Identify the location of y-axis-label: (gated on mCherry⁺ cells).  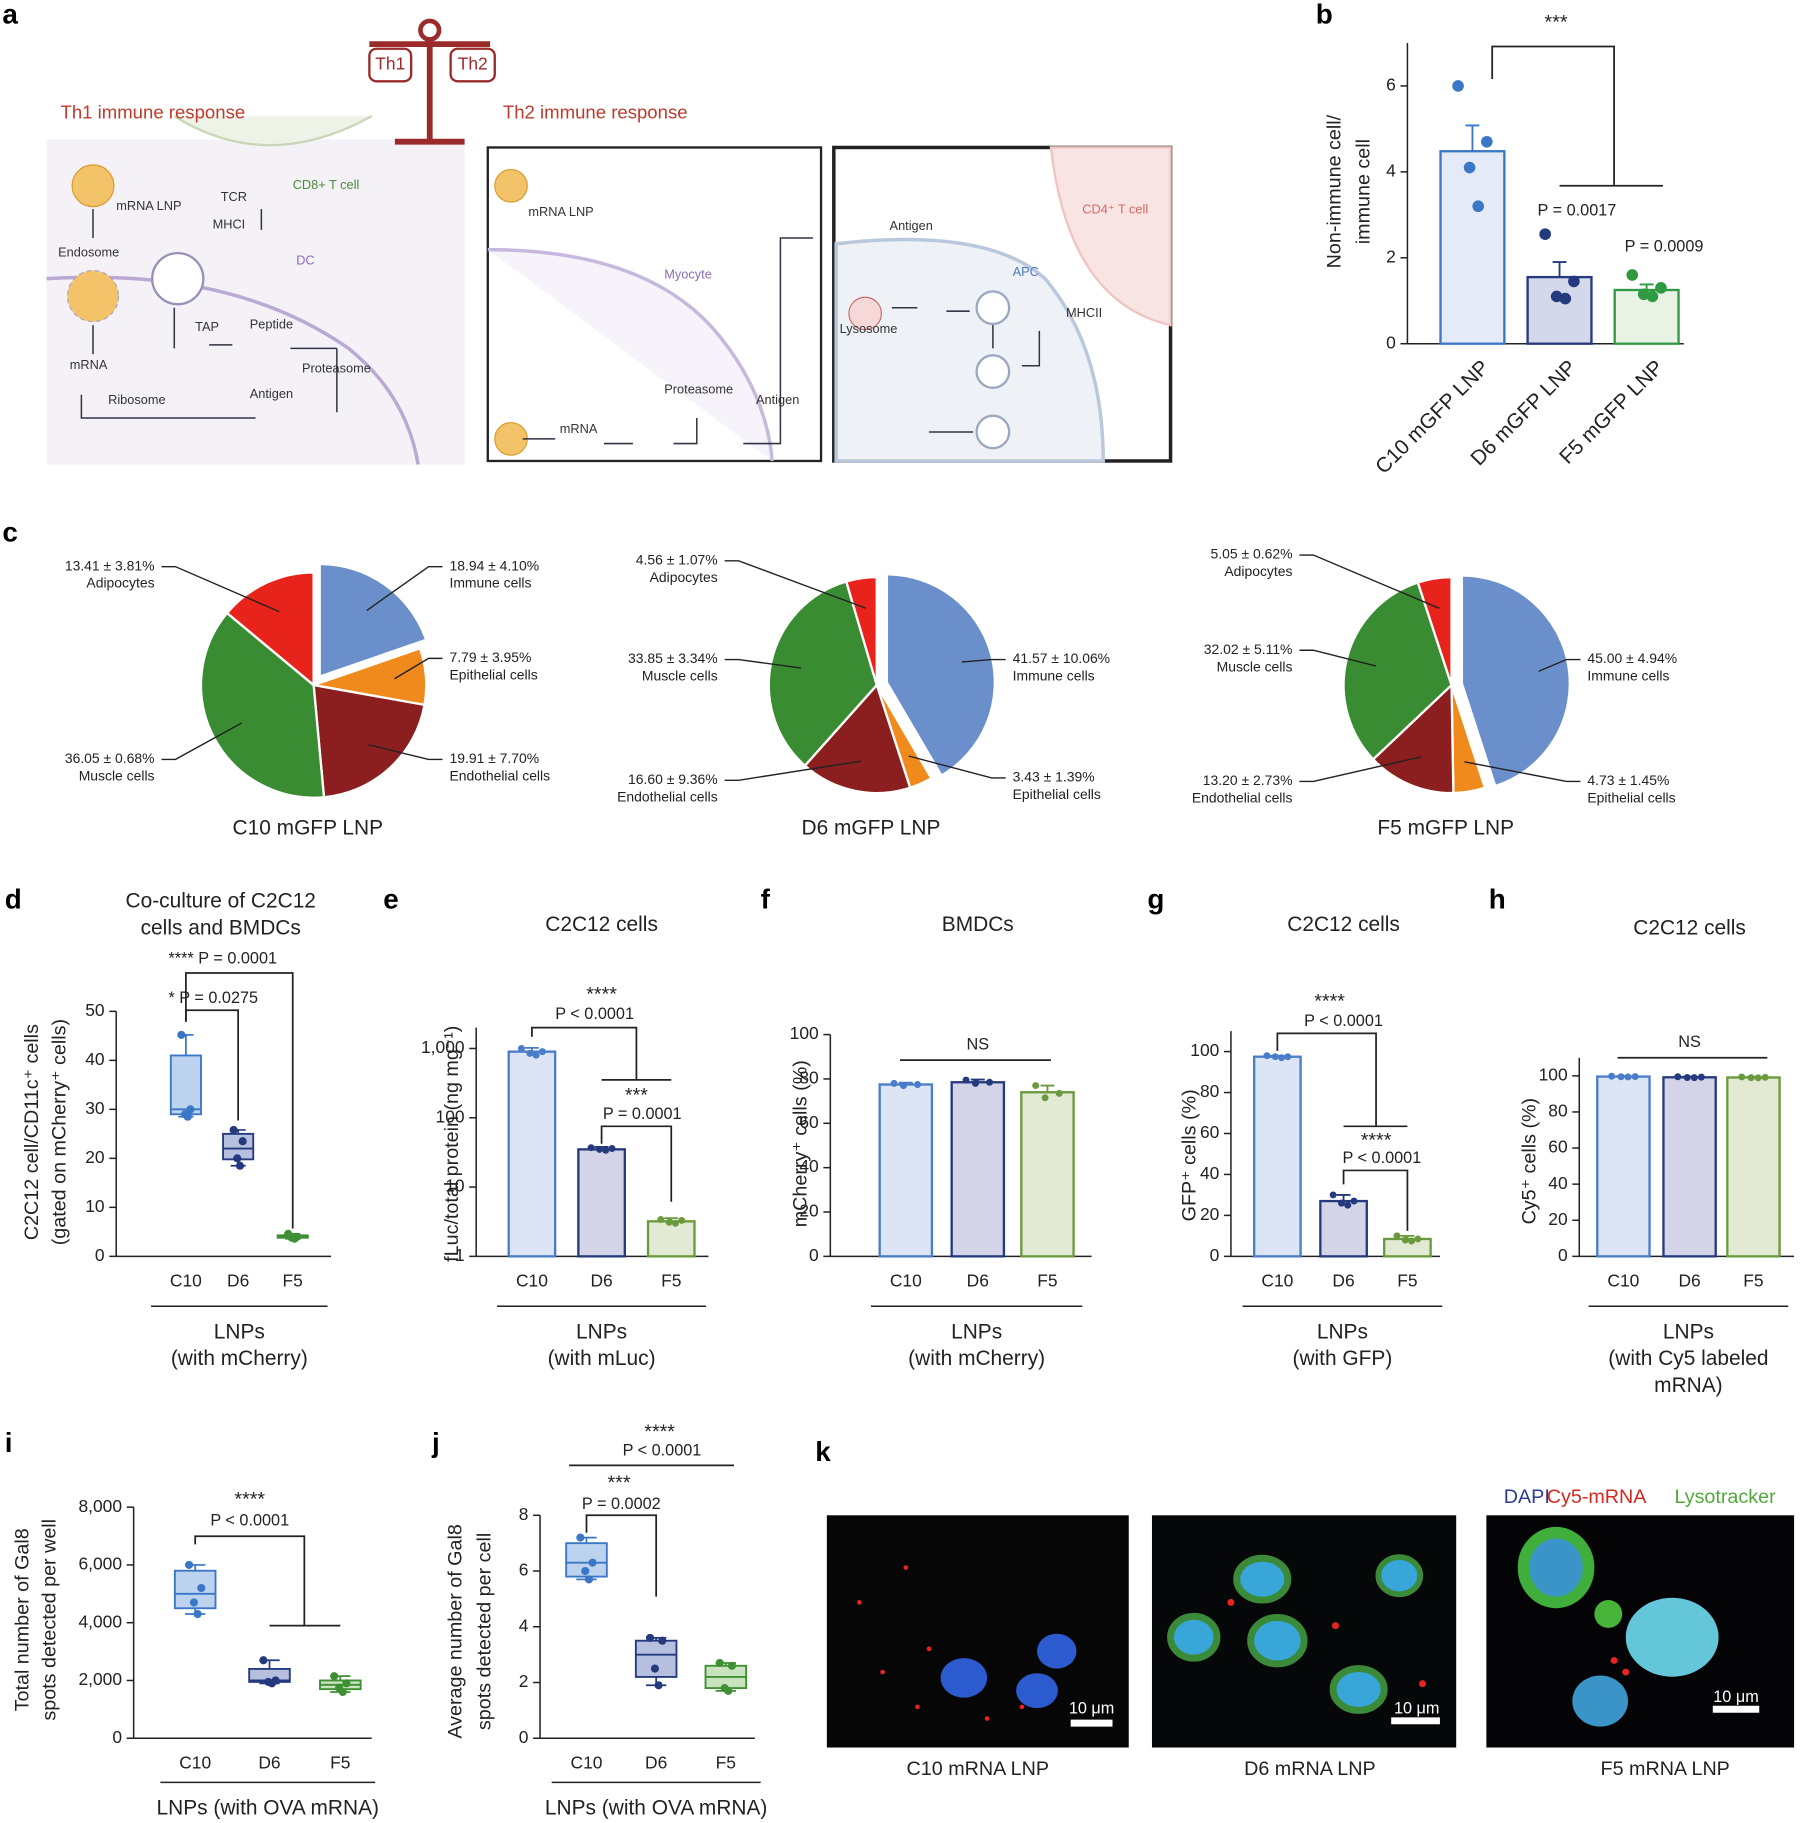
(60, 1132).